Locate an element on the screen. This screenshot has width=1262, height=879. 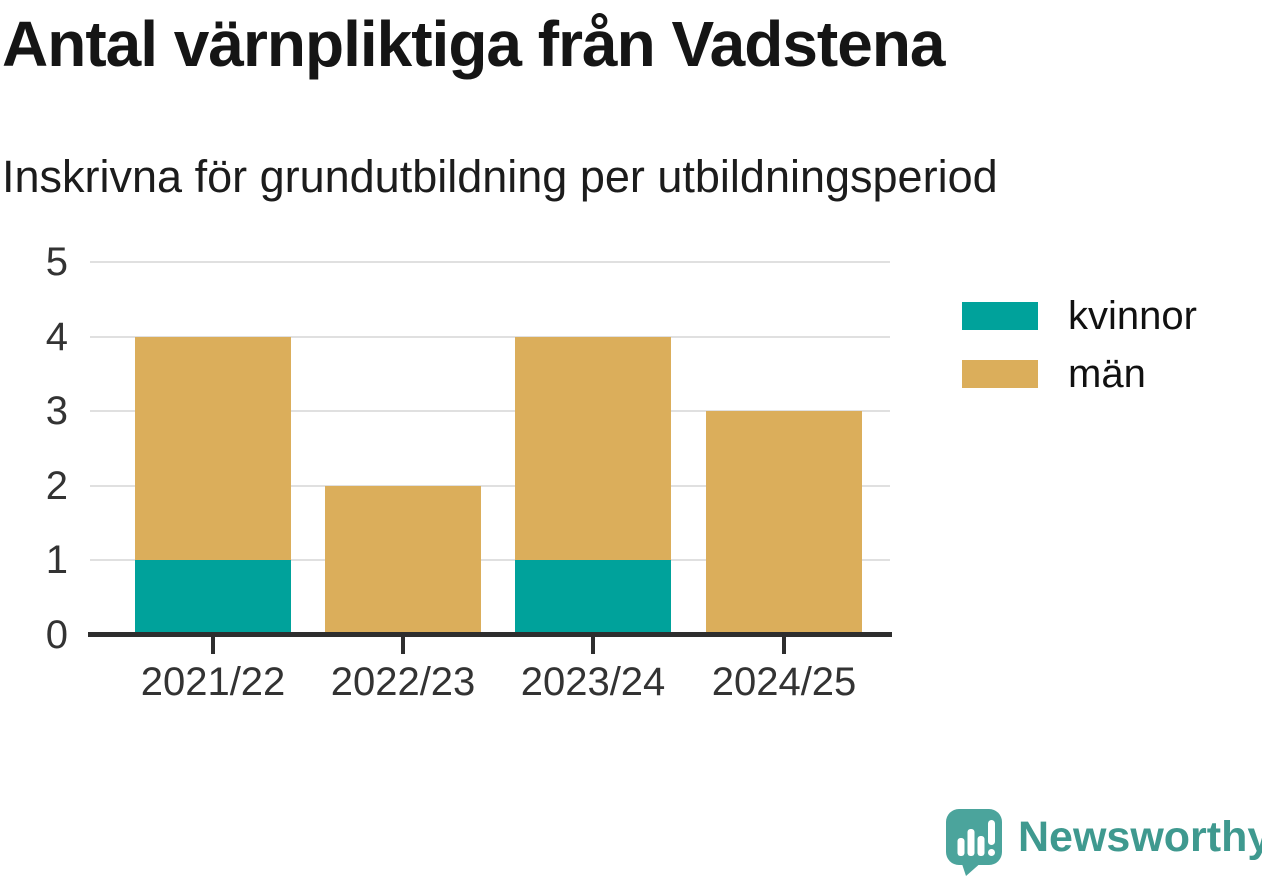
page-title: Antal värnpliktiga från Vadstena is located at coordinates (474, 44).